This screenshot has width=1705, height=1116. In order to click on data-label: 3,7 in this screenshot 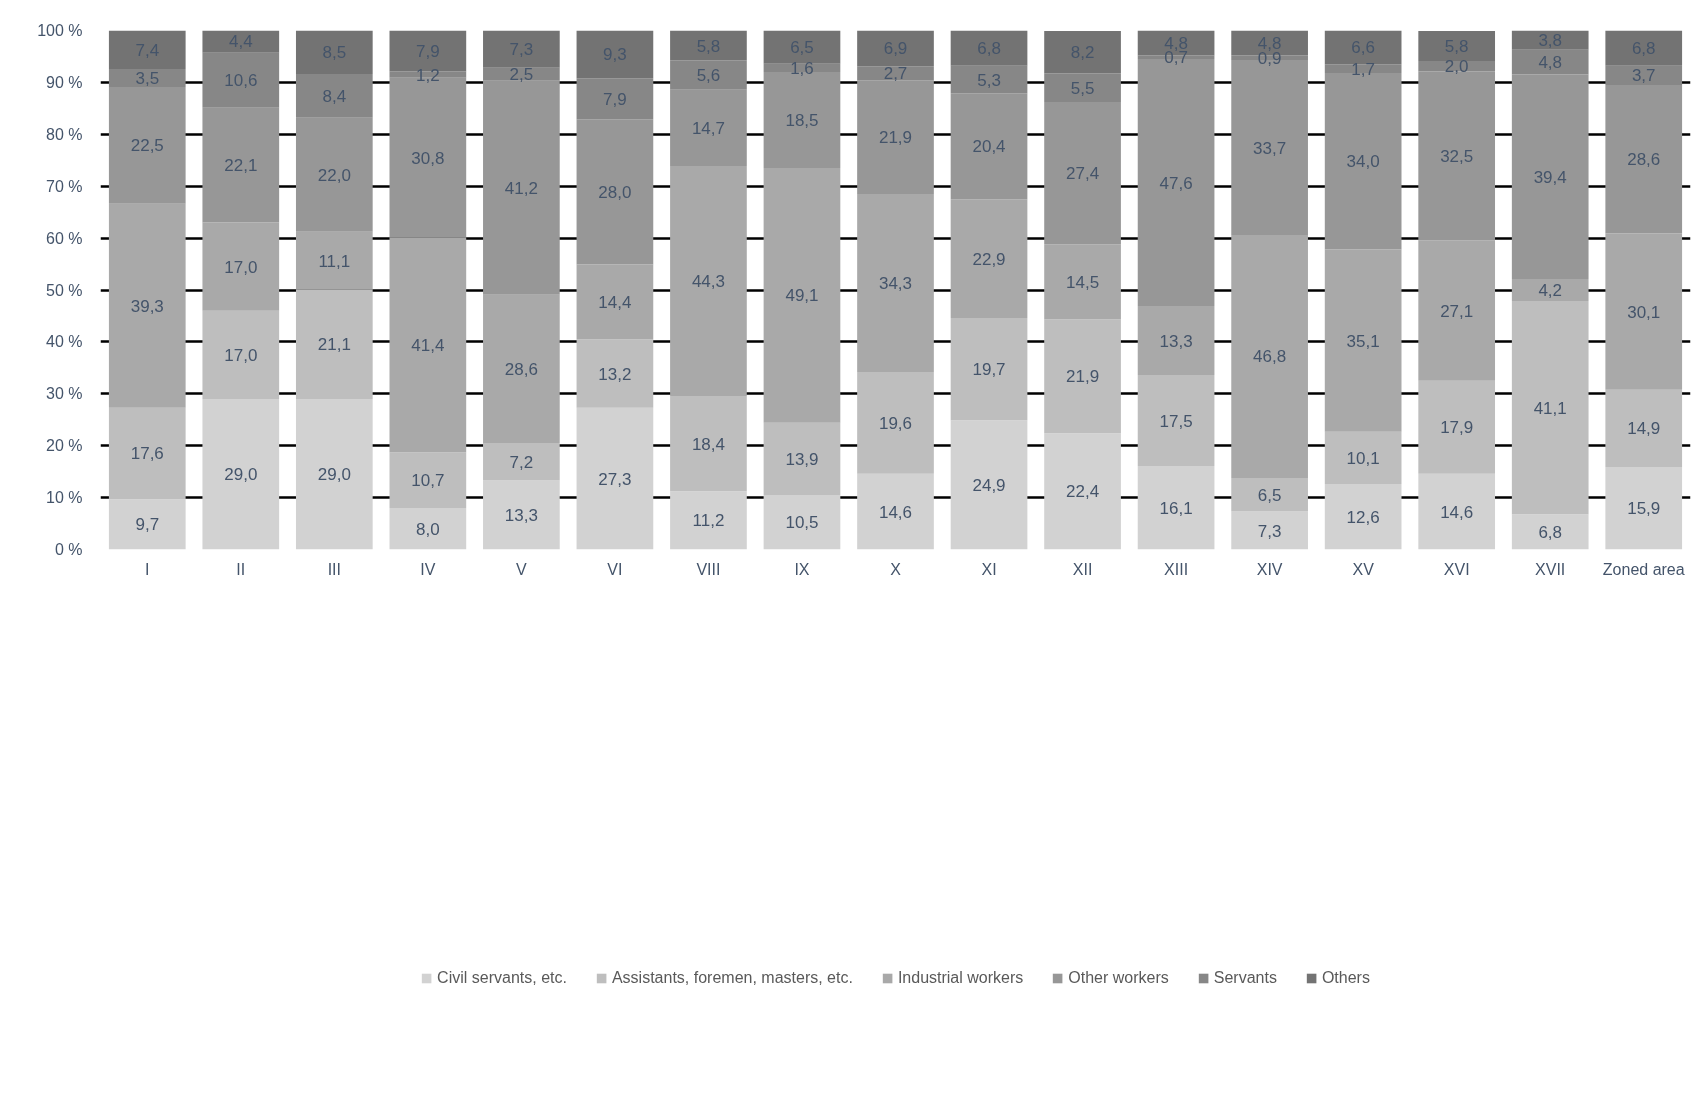, I will do `click(1643, 76)`.